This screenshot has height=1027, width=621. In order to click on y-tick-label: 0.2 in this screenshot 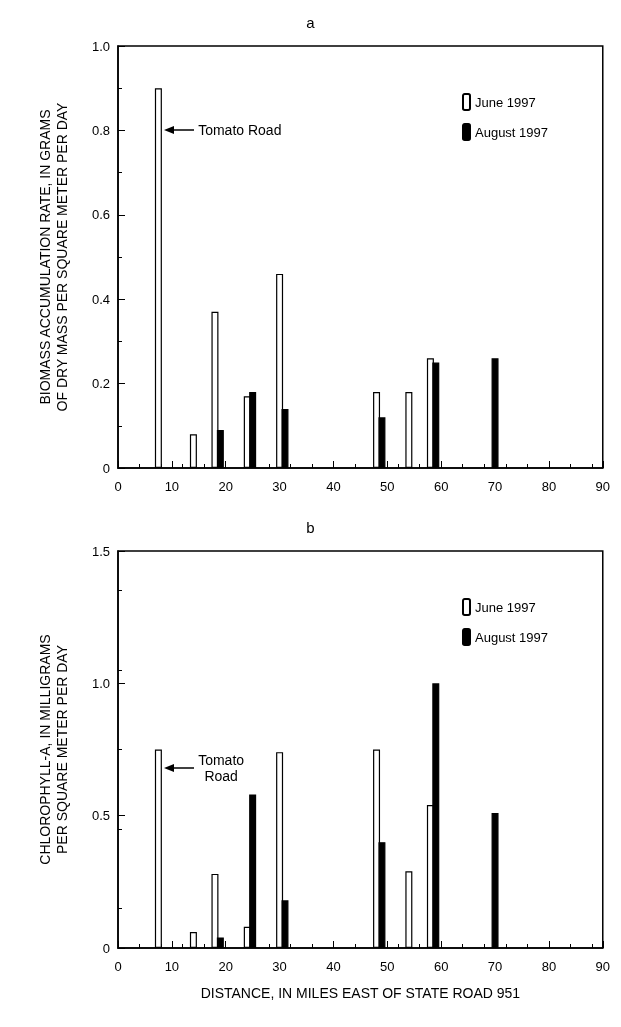, I will do `click(100, 384)`.